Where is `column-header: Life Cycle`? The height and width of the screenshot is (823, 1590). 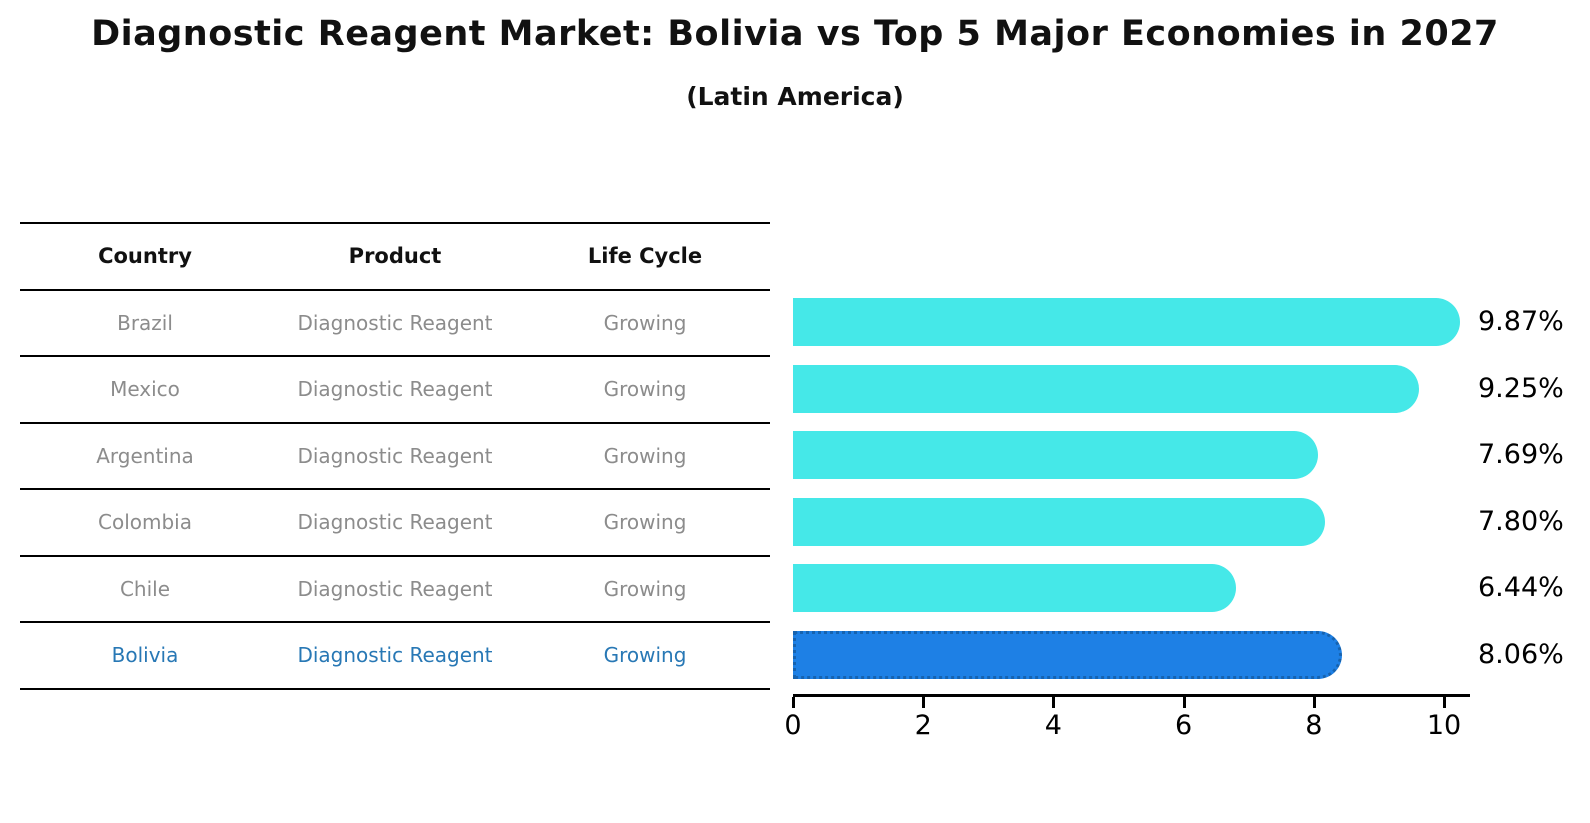
column-header: Life Cycle is located at coordinates (645, 256).